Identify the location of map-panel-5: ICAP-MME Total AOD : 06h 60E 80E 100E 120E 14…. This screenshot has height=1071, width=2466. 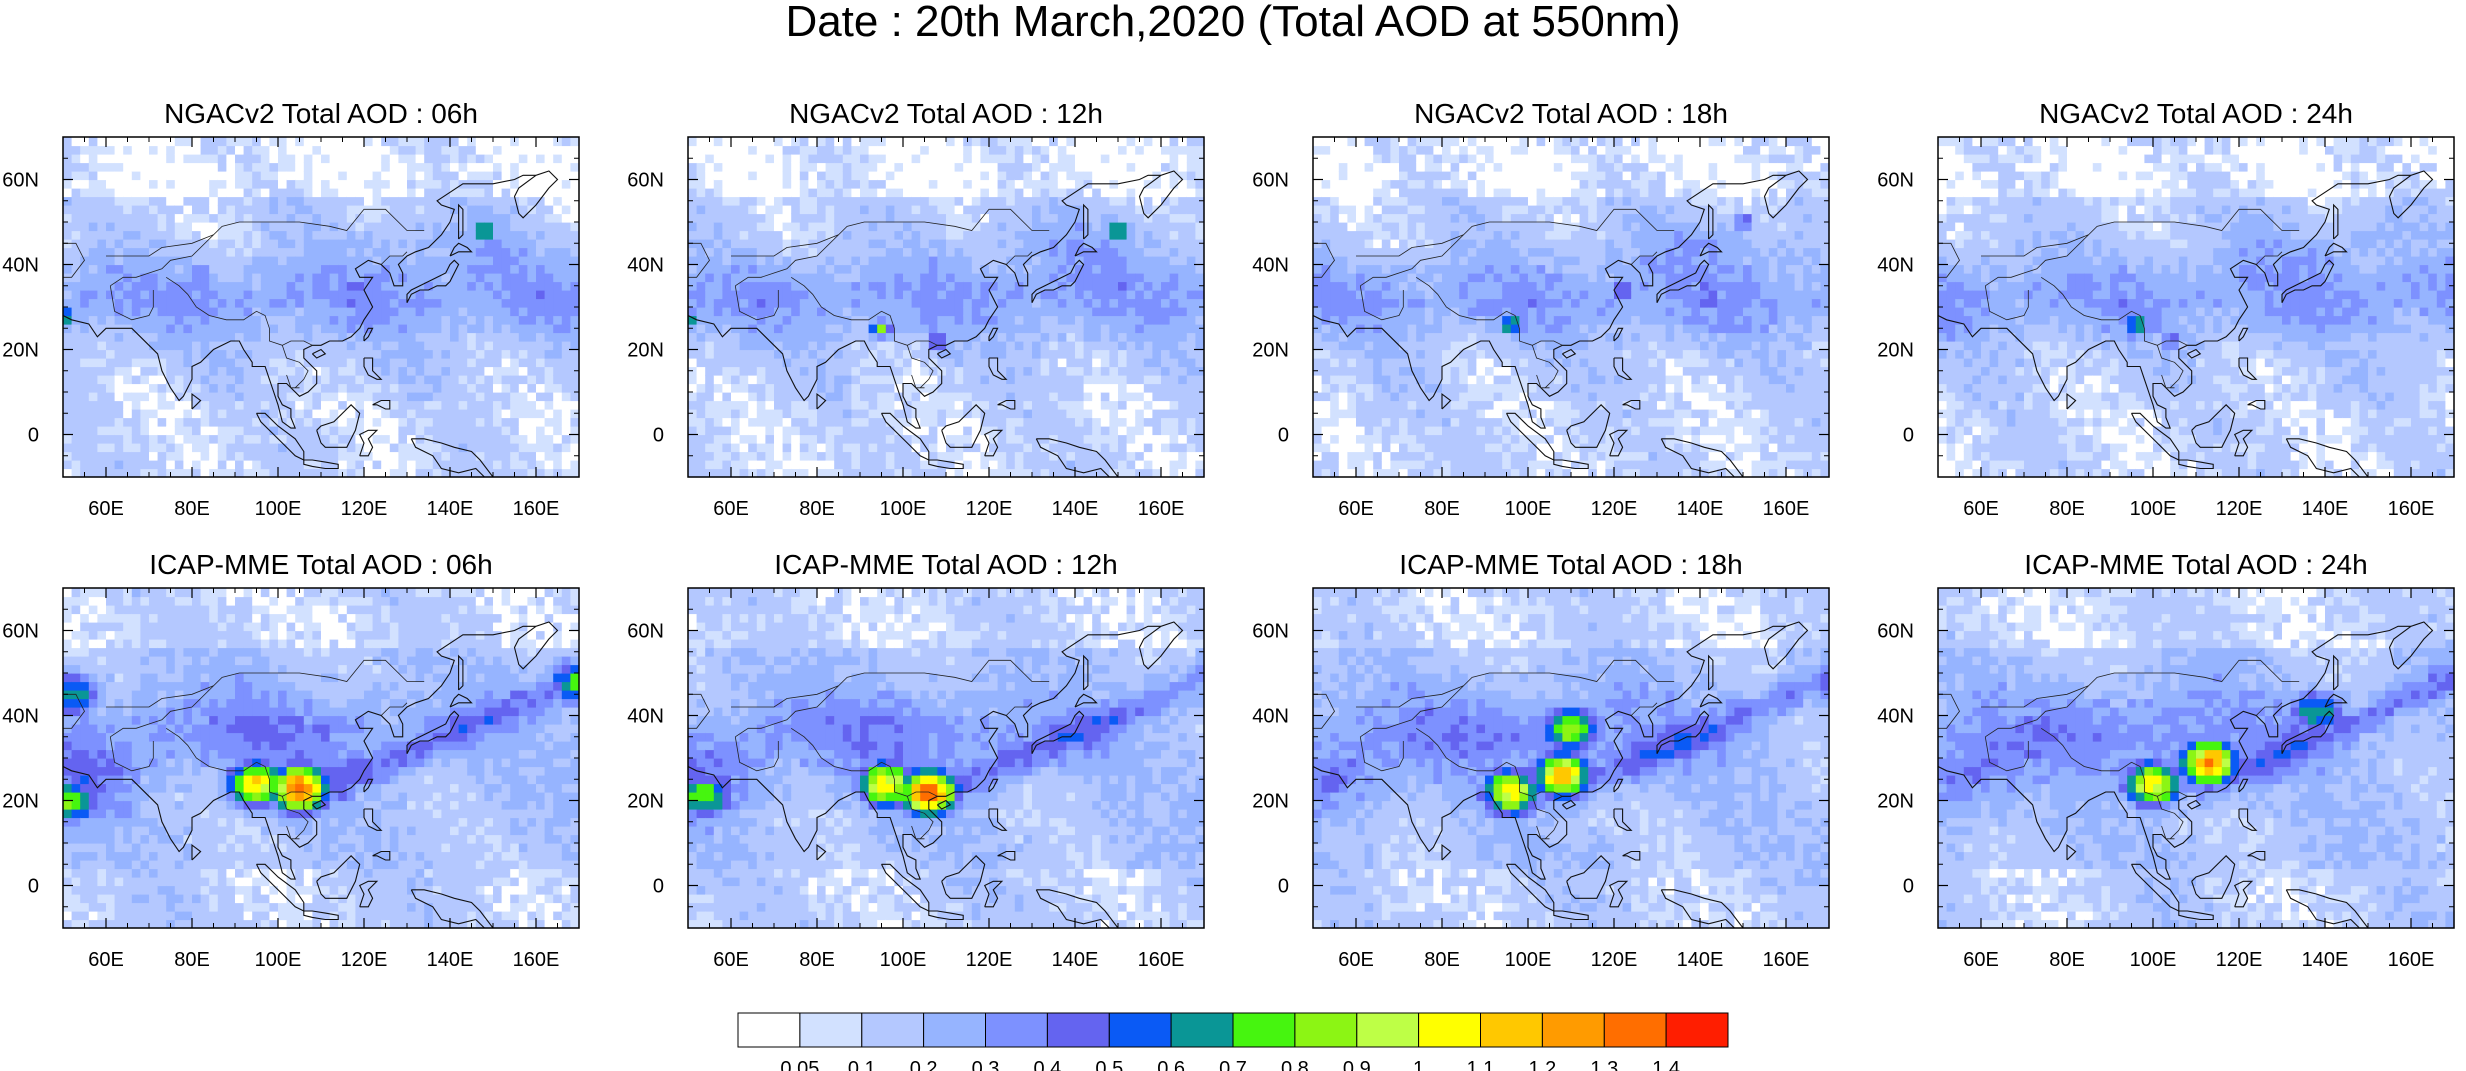
(291, 760).